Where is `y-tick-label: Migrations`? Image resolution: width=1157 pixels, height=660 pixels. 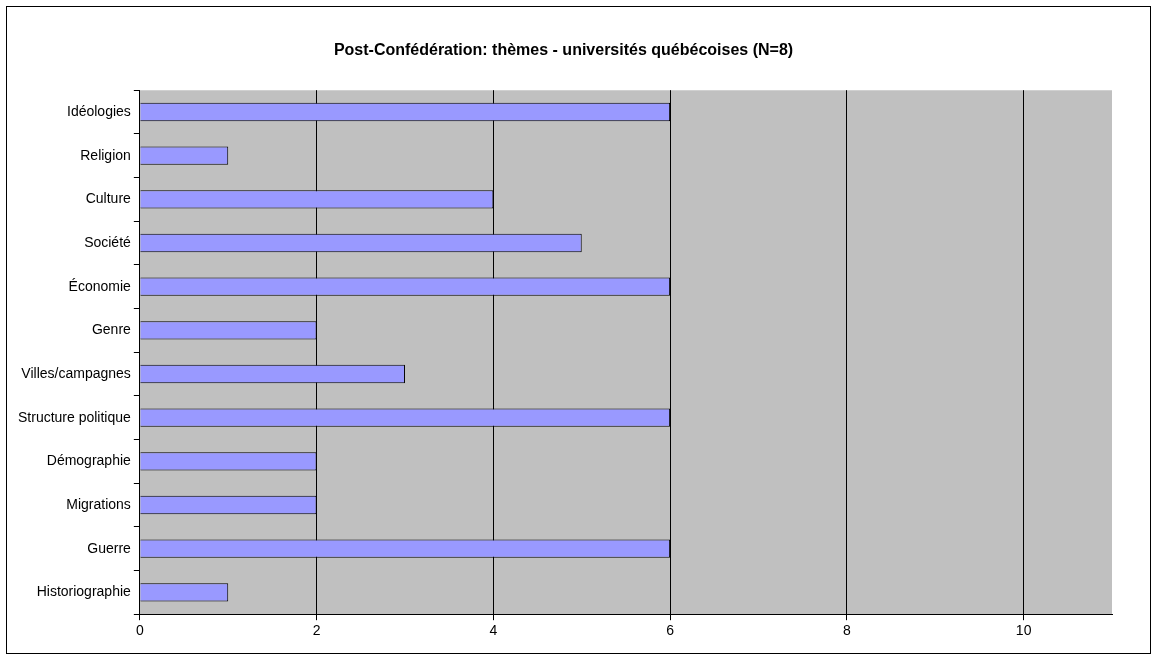
y-tick-label: Migrations is located at coordinates (98, 503).